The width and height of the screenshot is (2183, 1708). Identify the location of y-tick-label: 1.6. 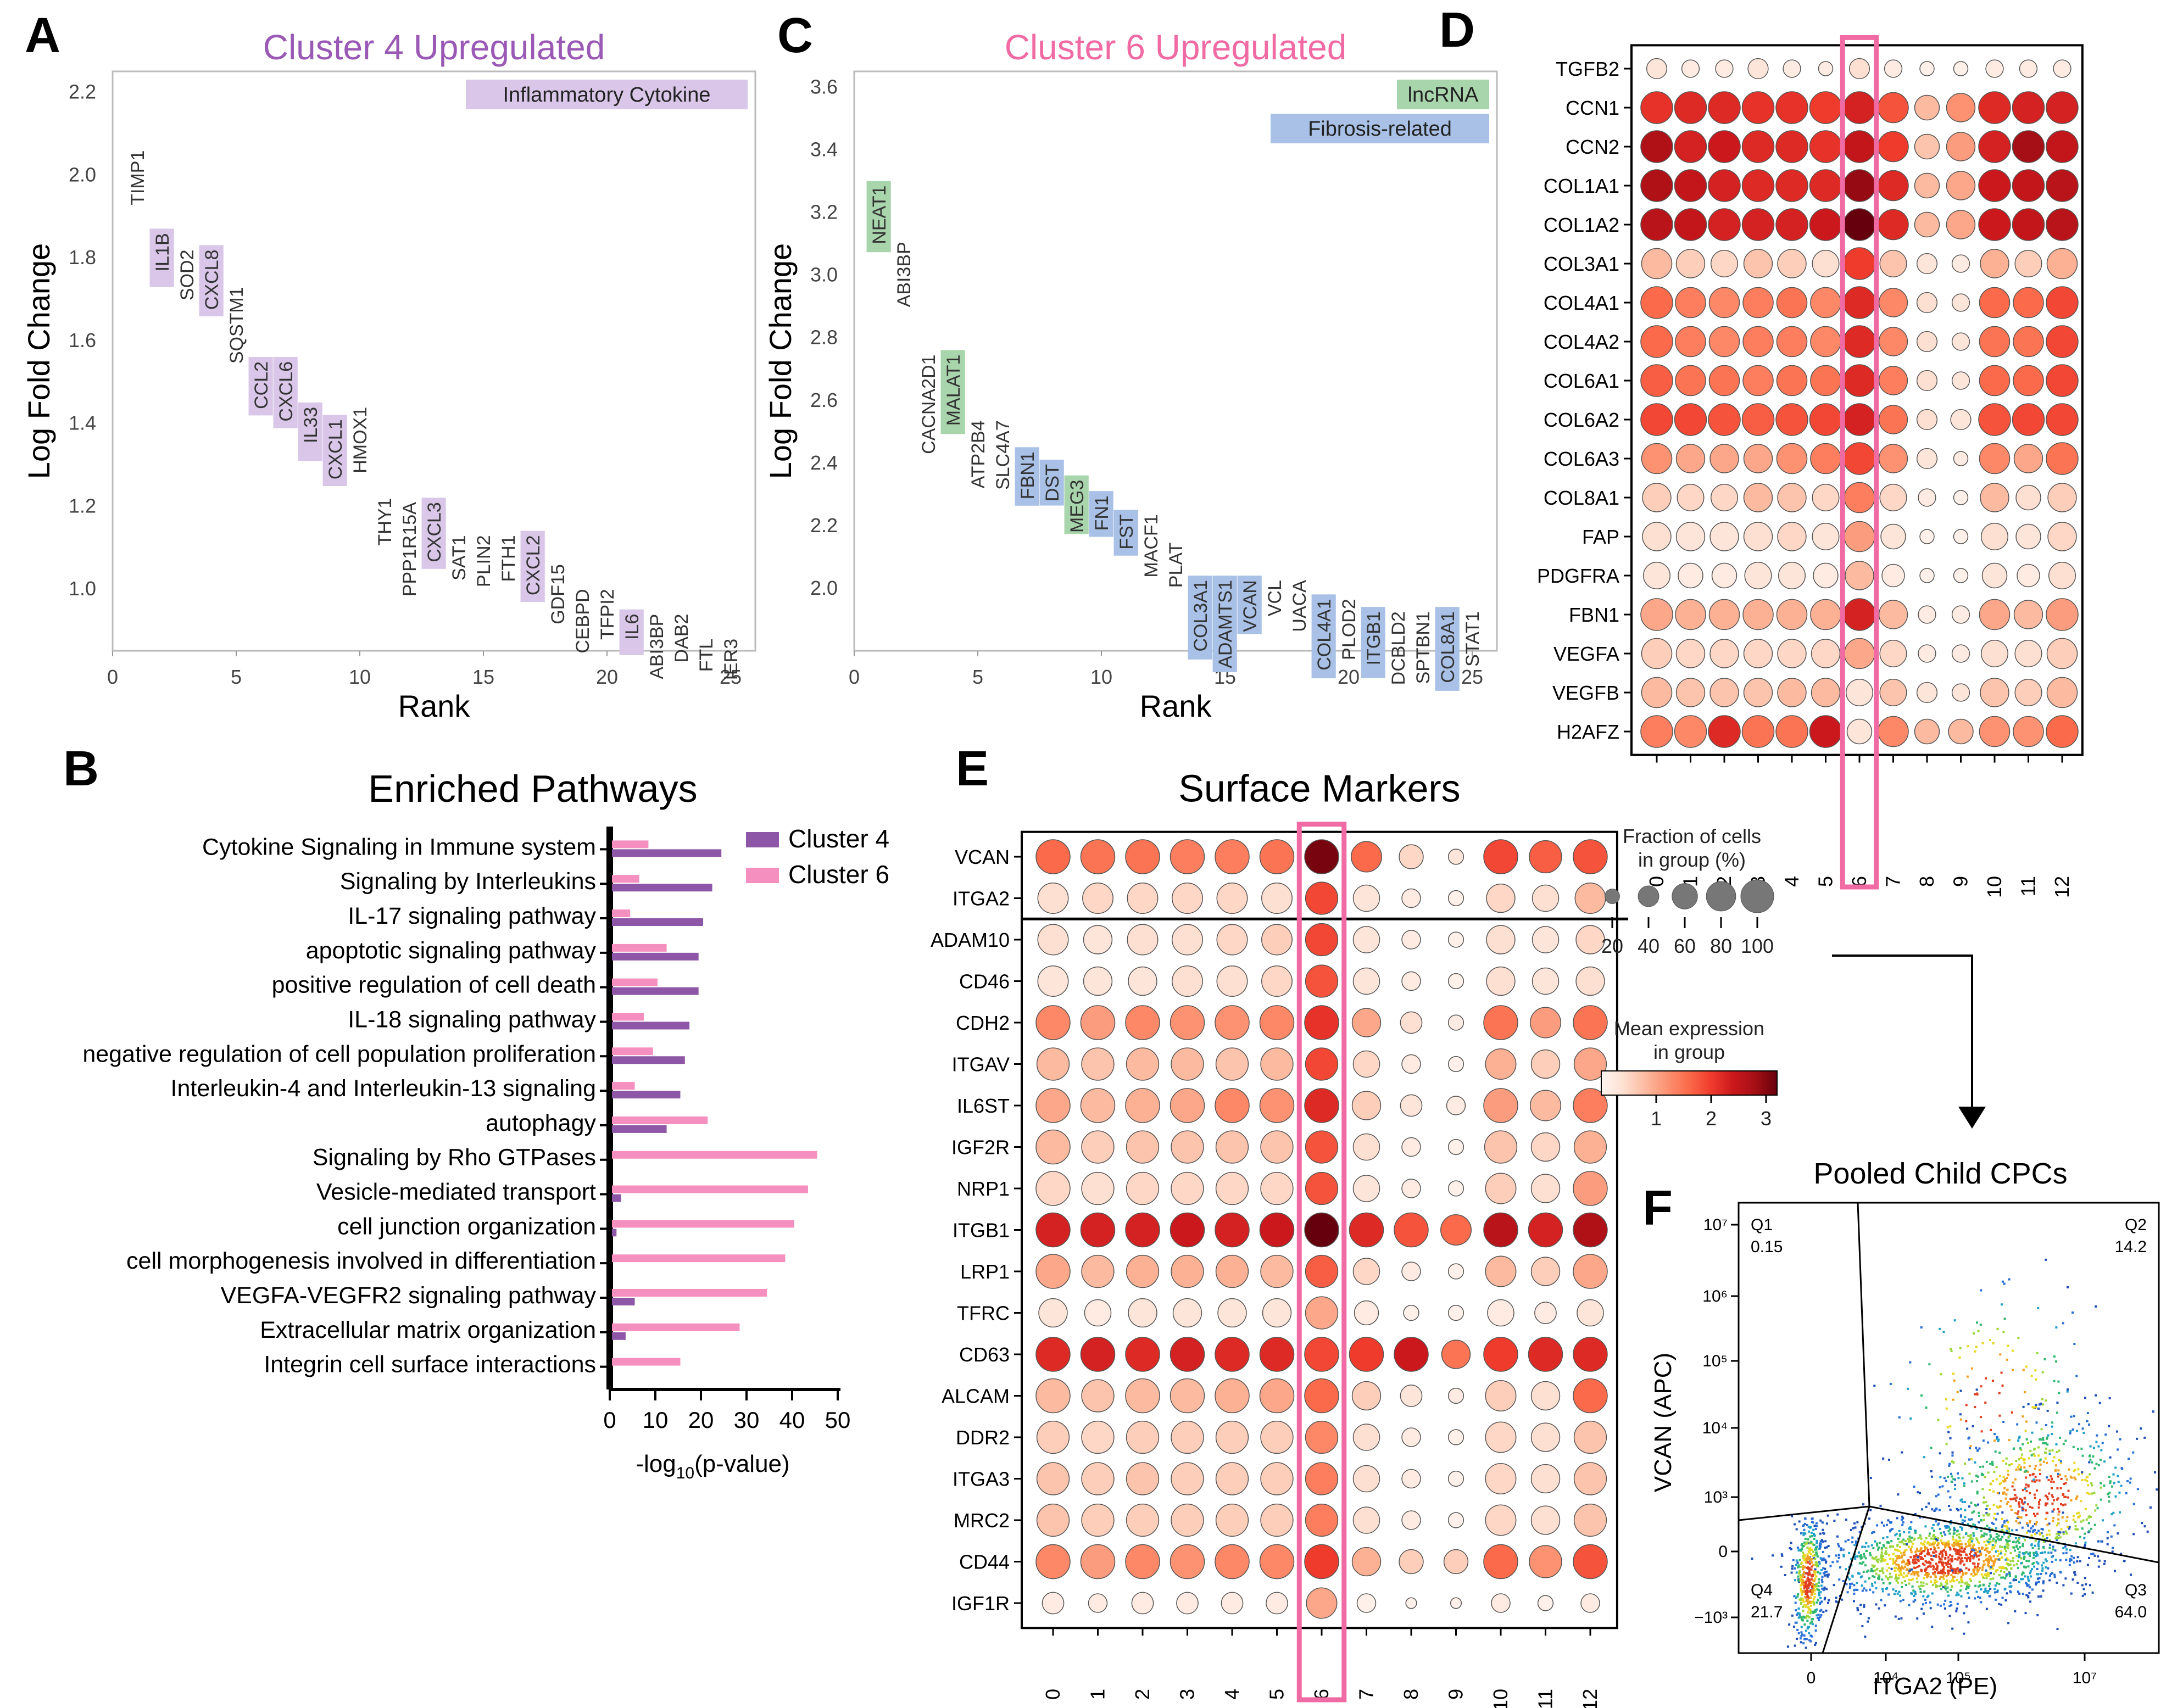
(82, 340).